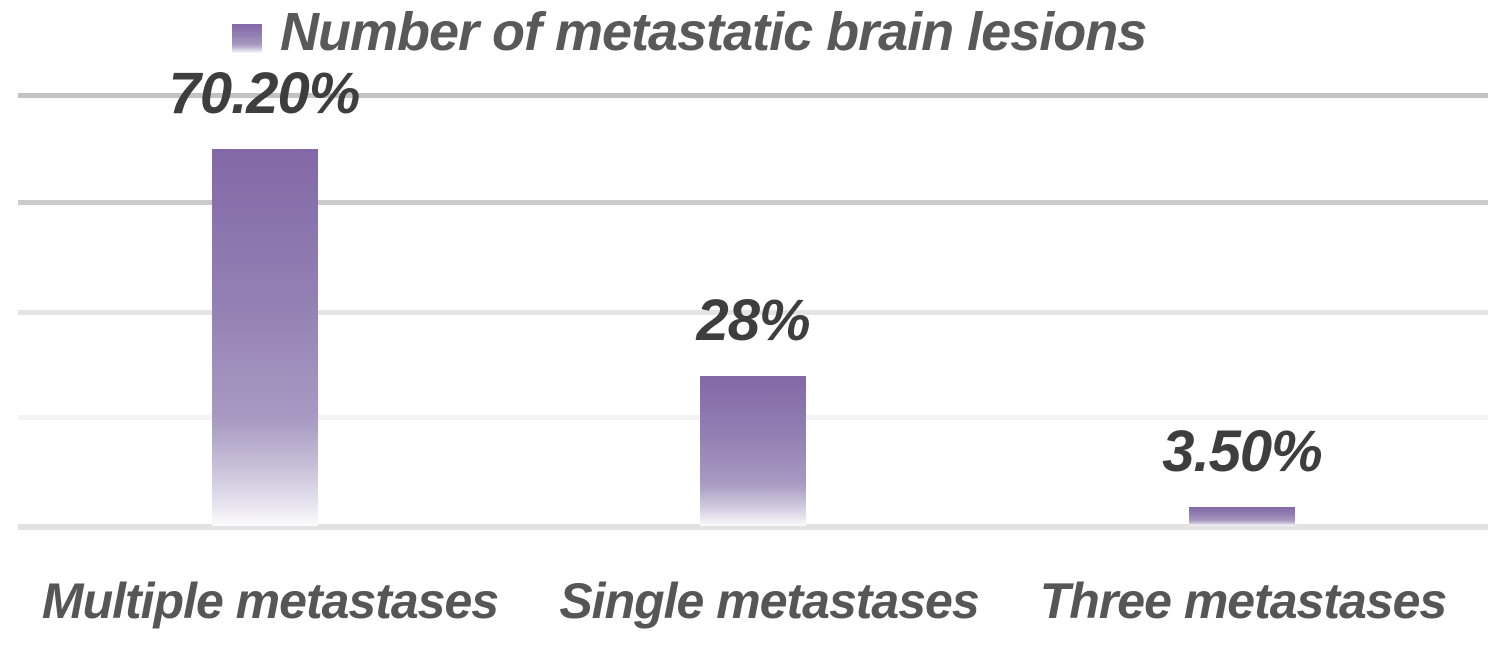 Image resolution: width=1500 pixels, height=650 pixels. Describe the element at coordinates (1242, 516) in the screenshot. I see `bar-three-metastases` at that location.